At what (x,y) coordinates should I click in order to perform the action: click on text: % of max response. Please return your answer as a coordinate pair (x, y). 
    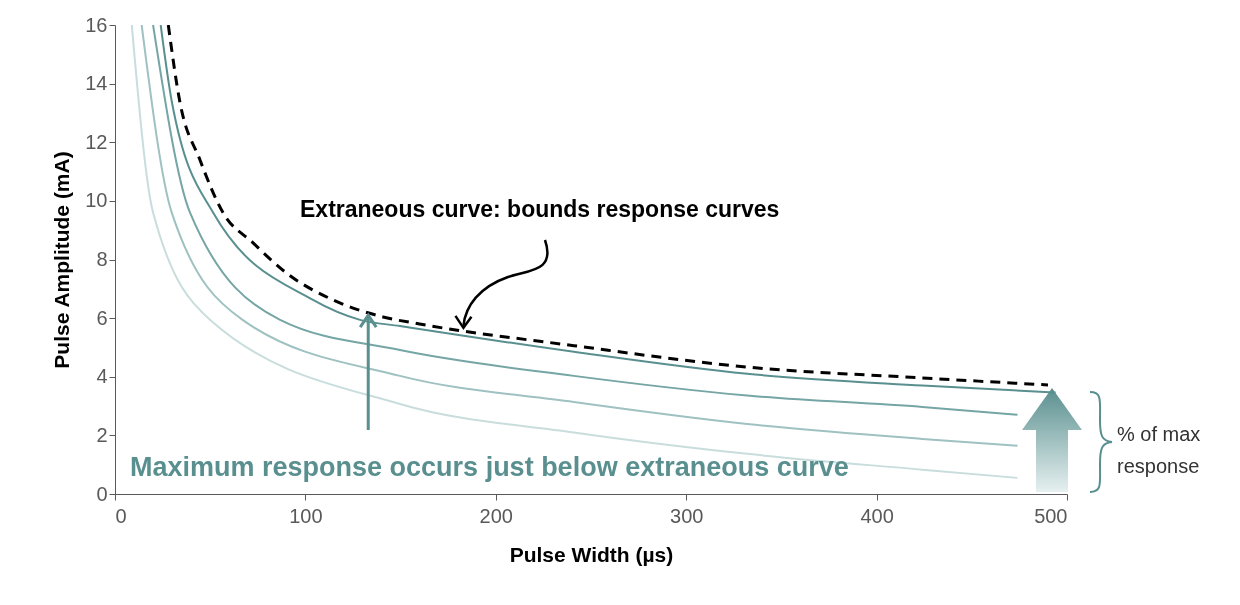
    Looking at the image, I should click on (1159, 450).